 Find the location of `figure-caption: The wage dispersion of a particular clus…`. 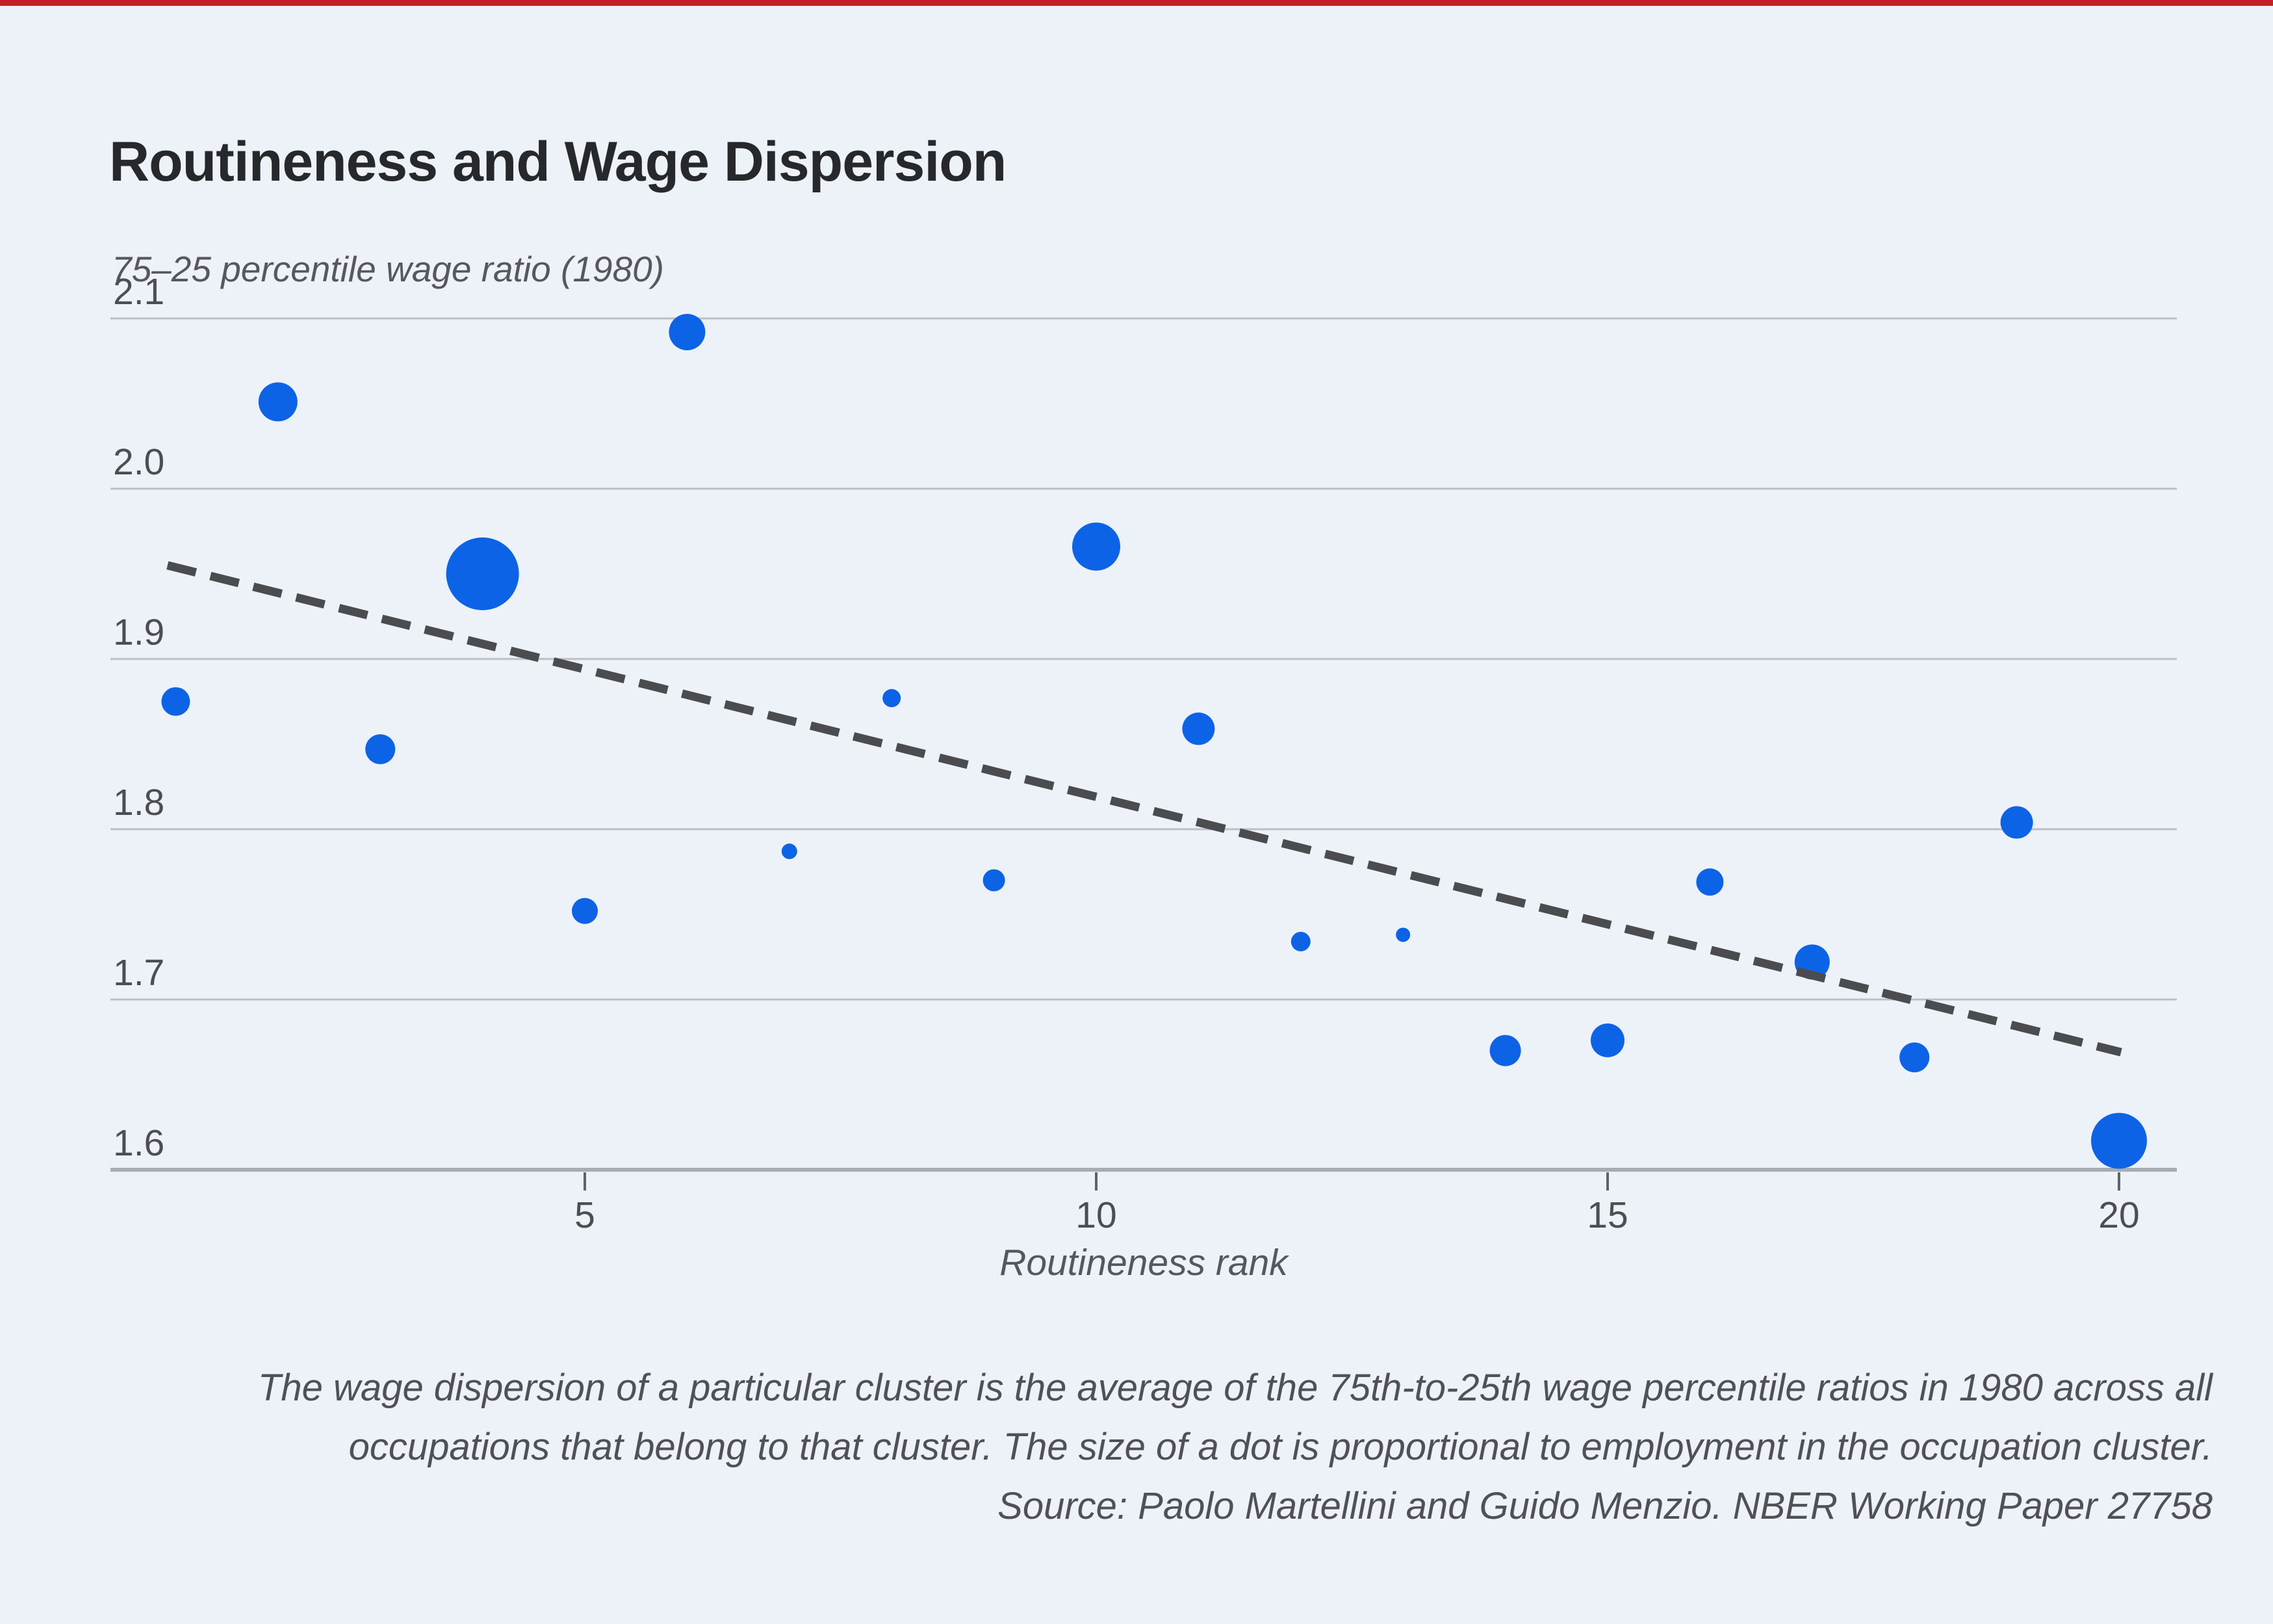

figure-caption: The wage dispersion of a particular clus… is located at coordinates (1205, 1447).